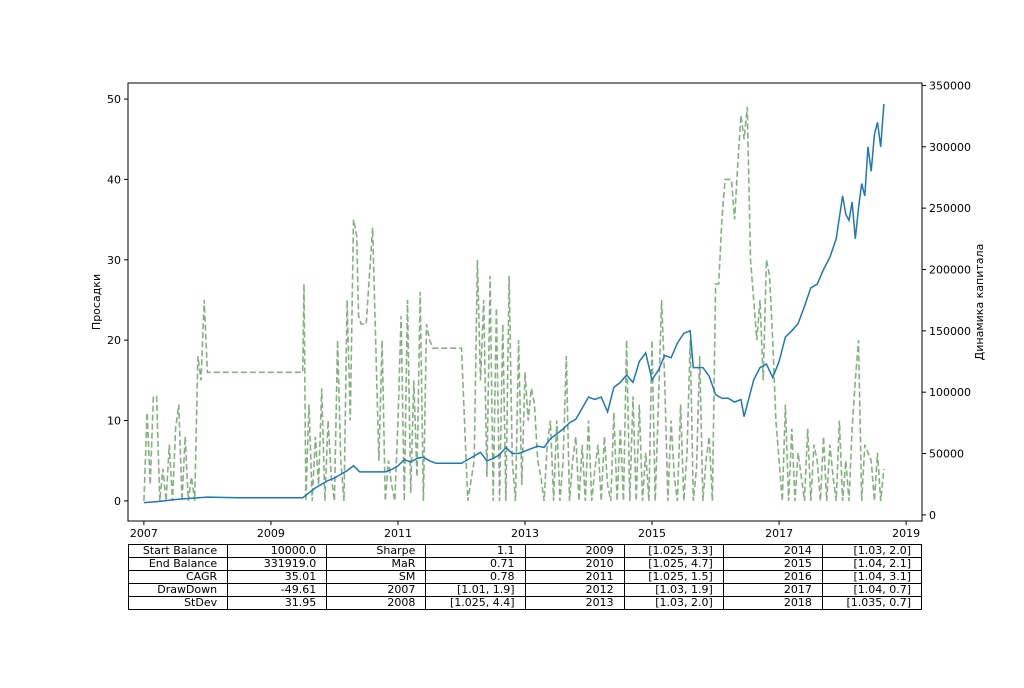 Image resolution: width=1024 pixels, height=688 pixels. I want to click on stats-key-cell: 2008, so click(376, 603).